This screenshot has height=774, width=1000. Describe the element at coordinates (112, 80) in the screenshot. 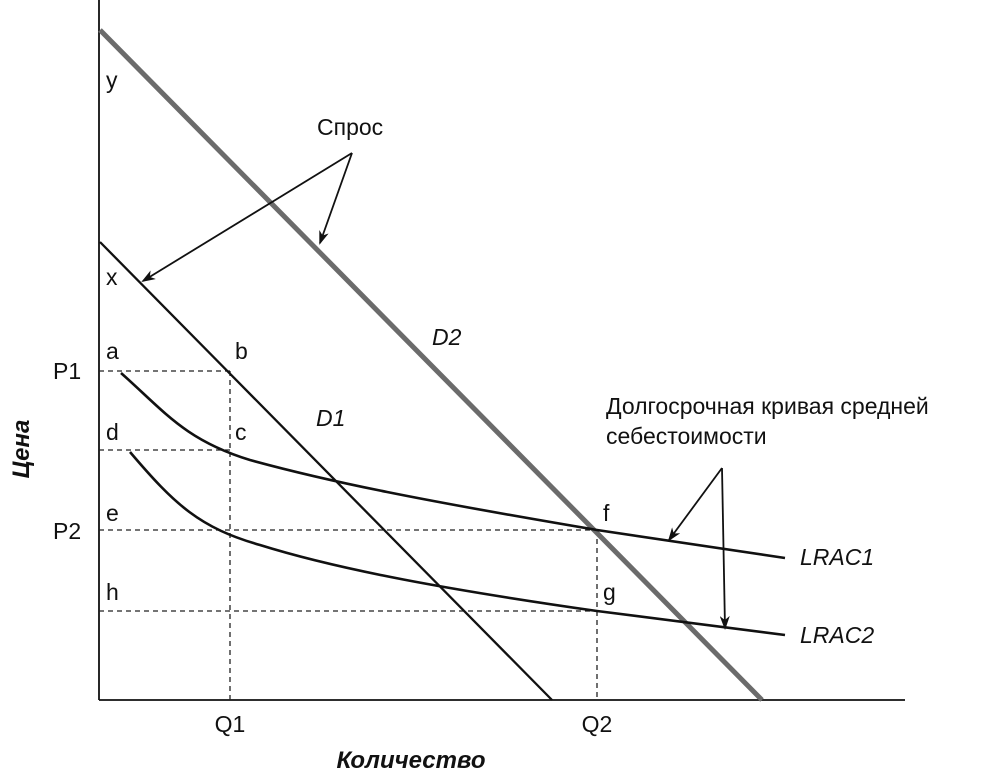

I see `point-label-y: y` at that location.